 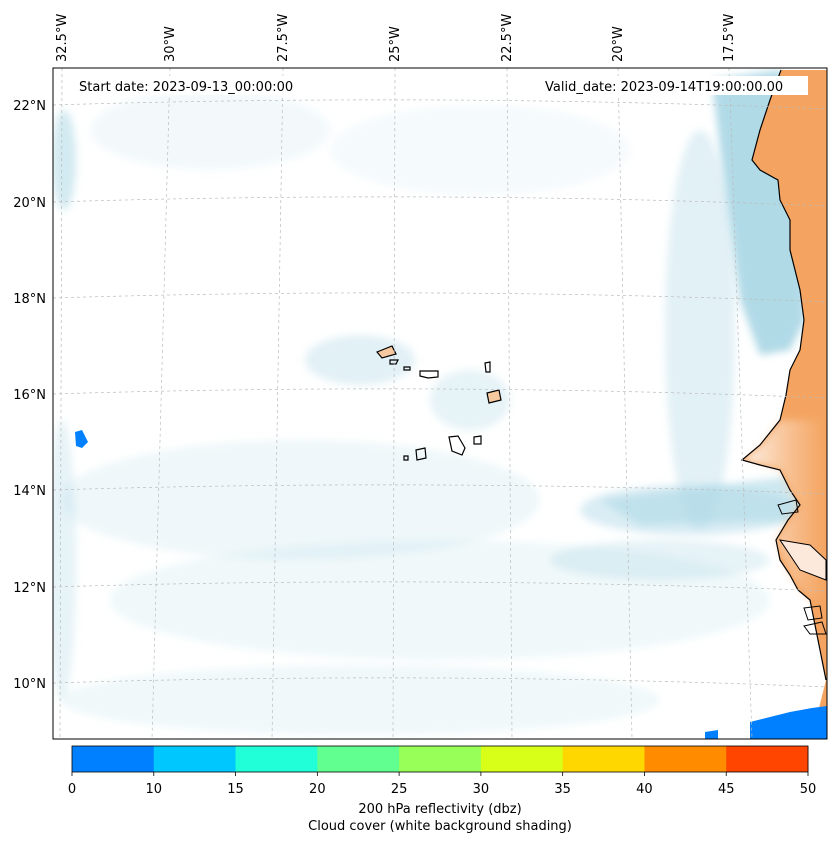 I want to click on coast-detail, so click(x=788, y=507).